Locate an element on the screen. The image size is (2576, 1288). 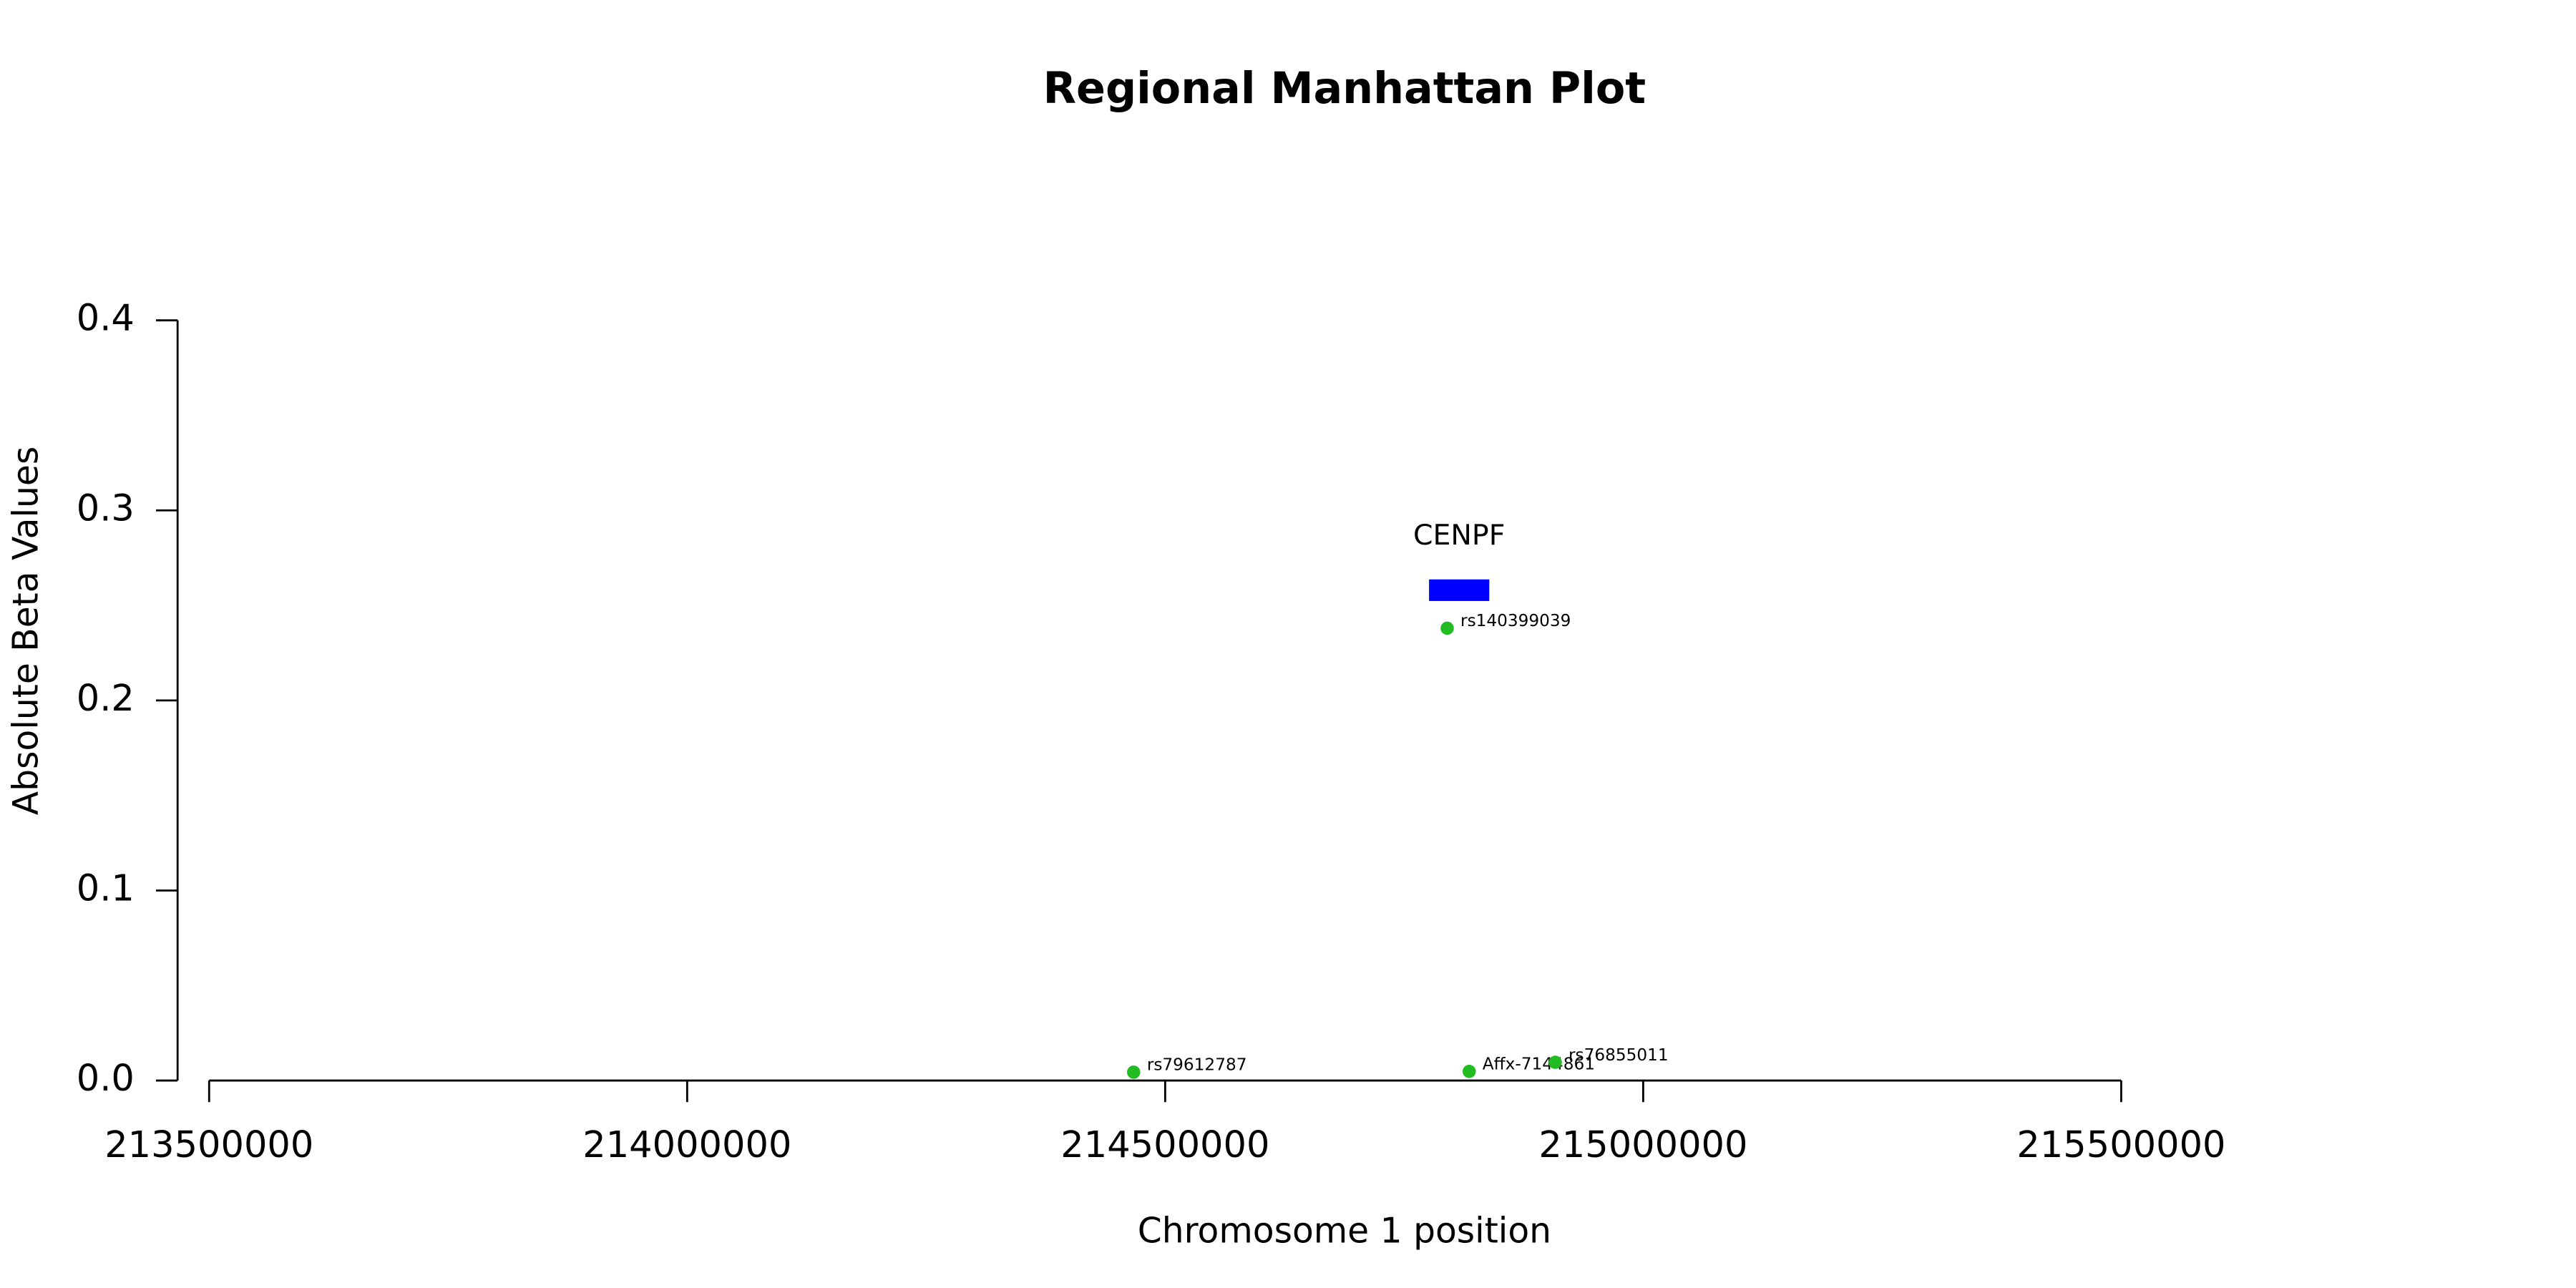
y-tick-label: 0.3 is located at coordinates (106, 508).